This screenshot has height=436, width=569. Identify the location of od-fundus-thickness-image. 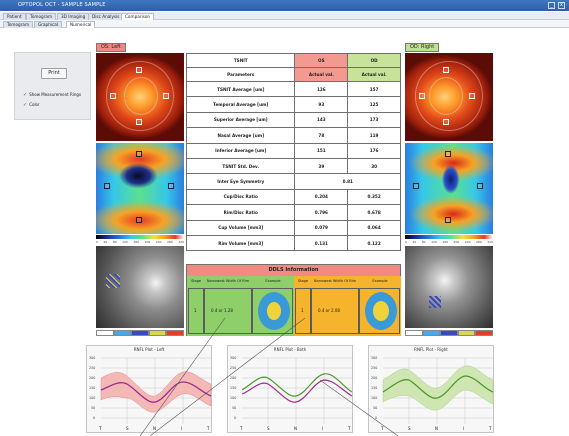
(449, 97).